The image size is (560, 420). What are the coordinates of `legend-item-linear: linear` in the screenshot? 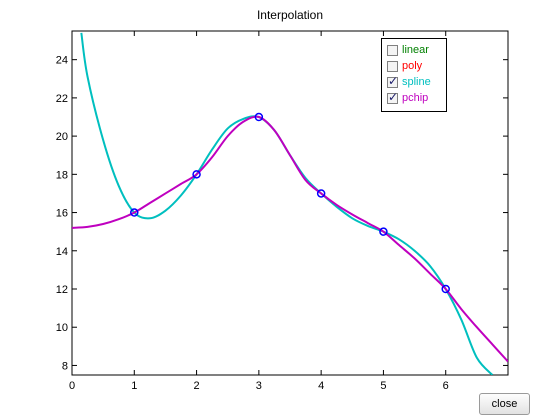 It's located at (416, 50).